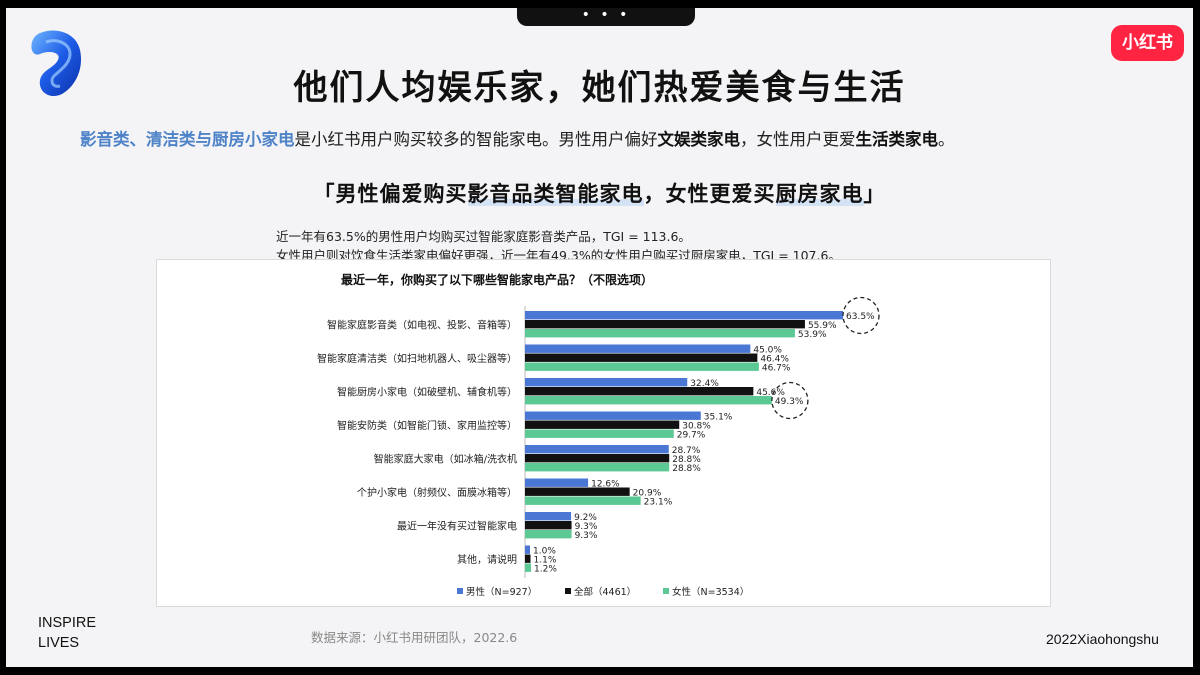 This screenshot has height=675, width=1200. What do you see at coordinates (1147, 43) in the screenshot?
I see `xiaohongshu-badge: 小红书` at bounding box center [1147, 43].